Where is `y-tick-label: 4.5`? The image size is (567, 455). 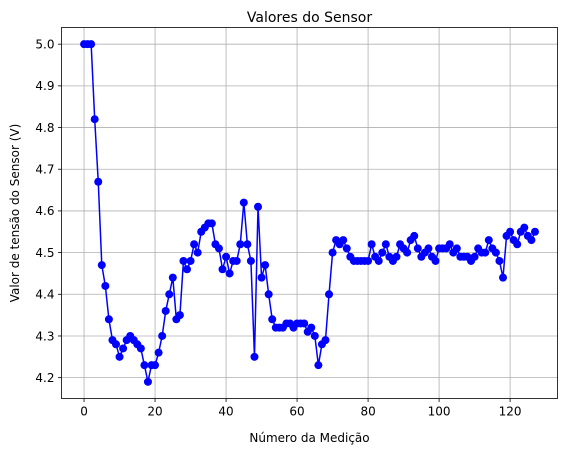 y-tick-label: 4.5 is located at coordinates (44, 253).